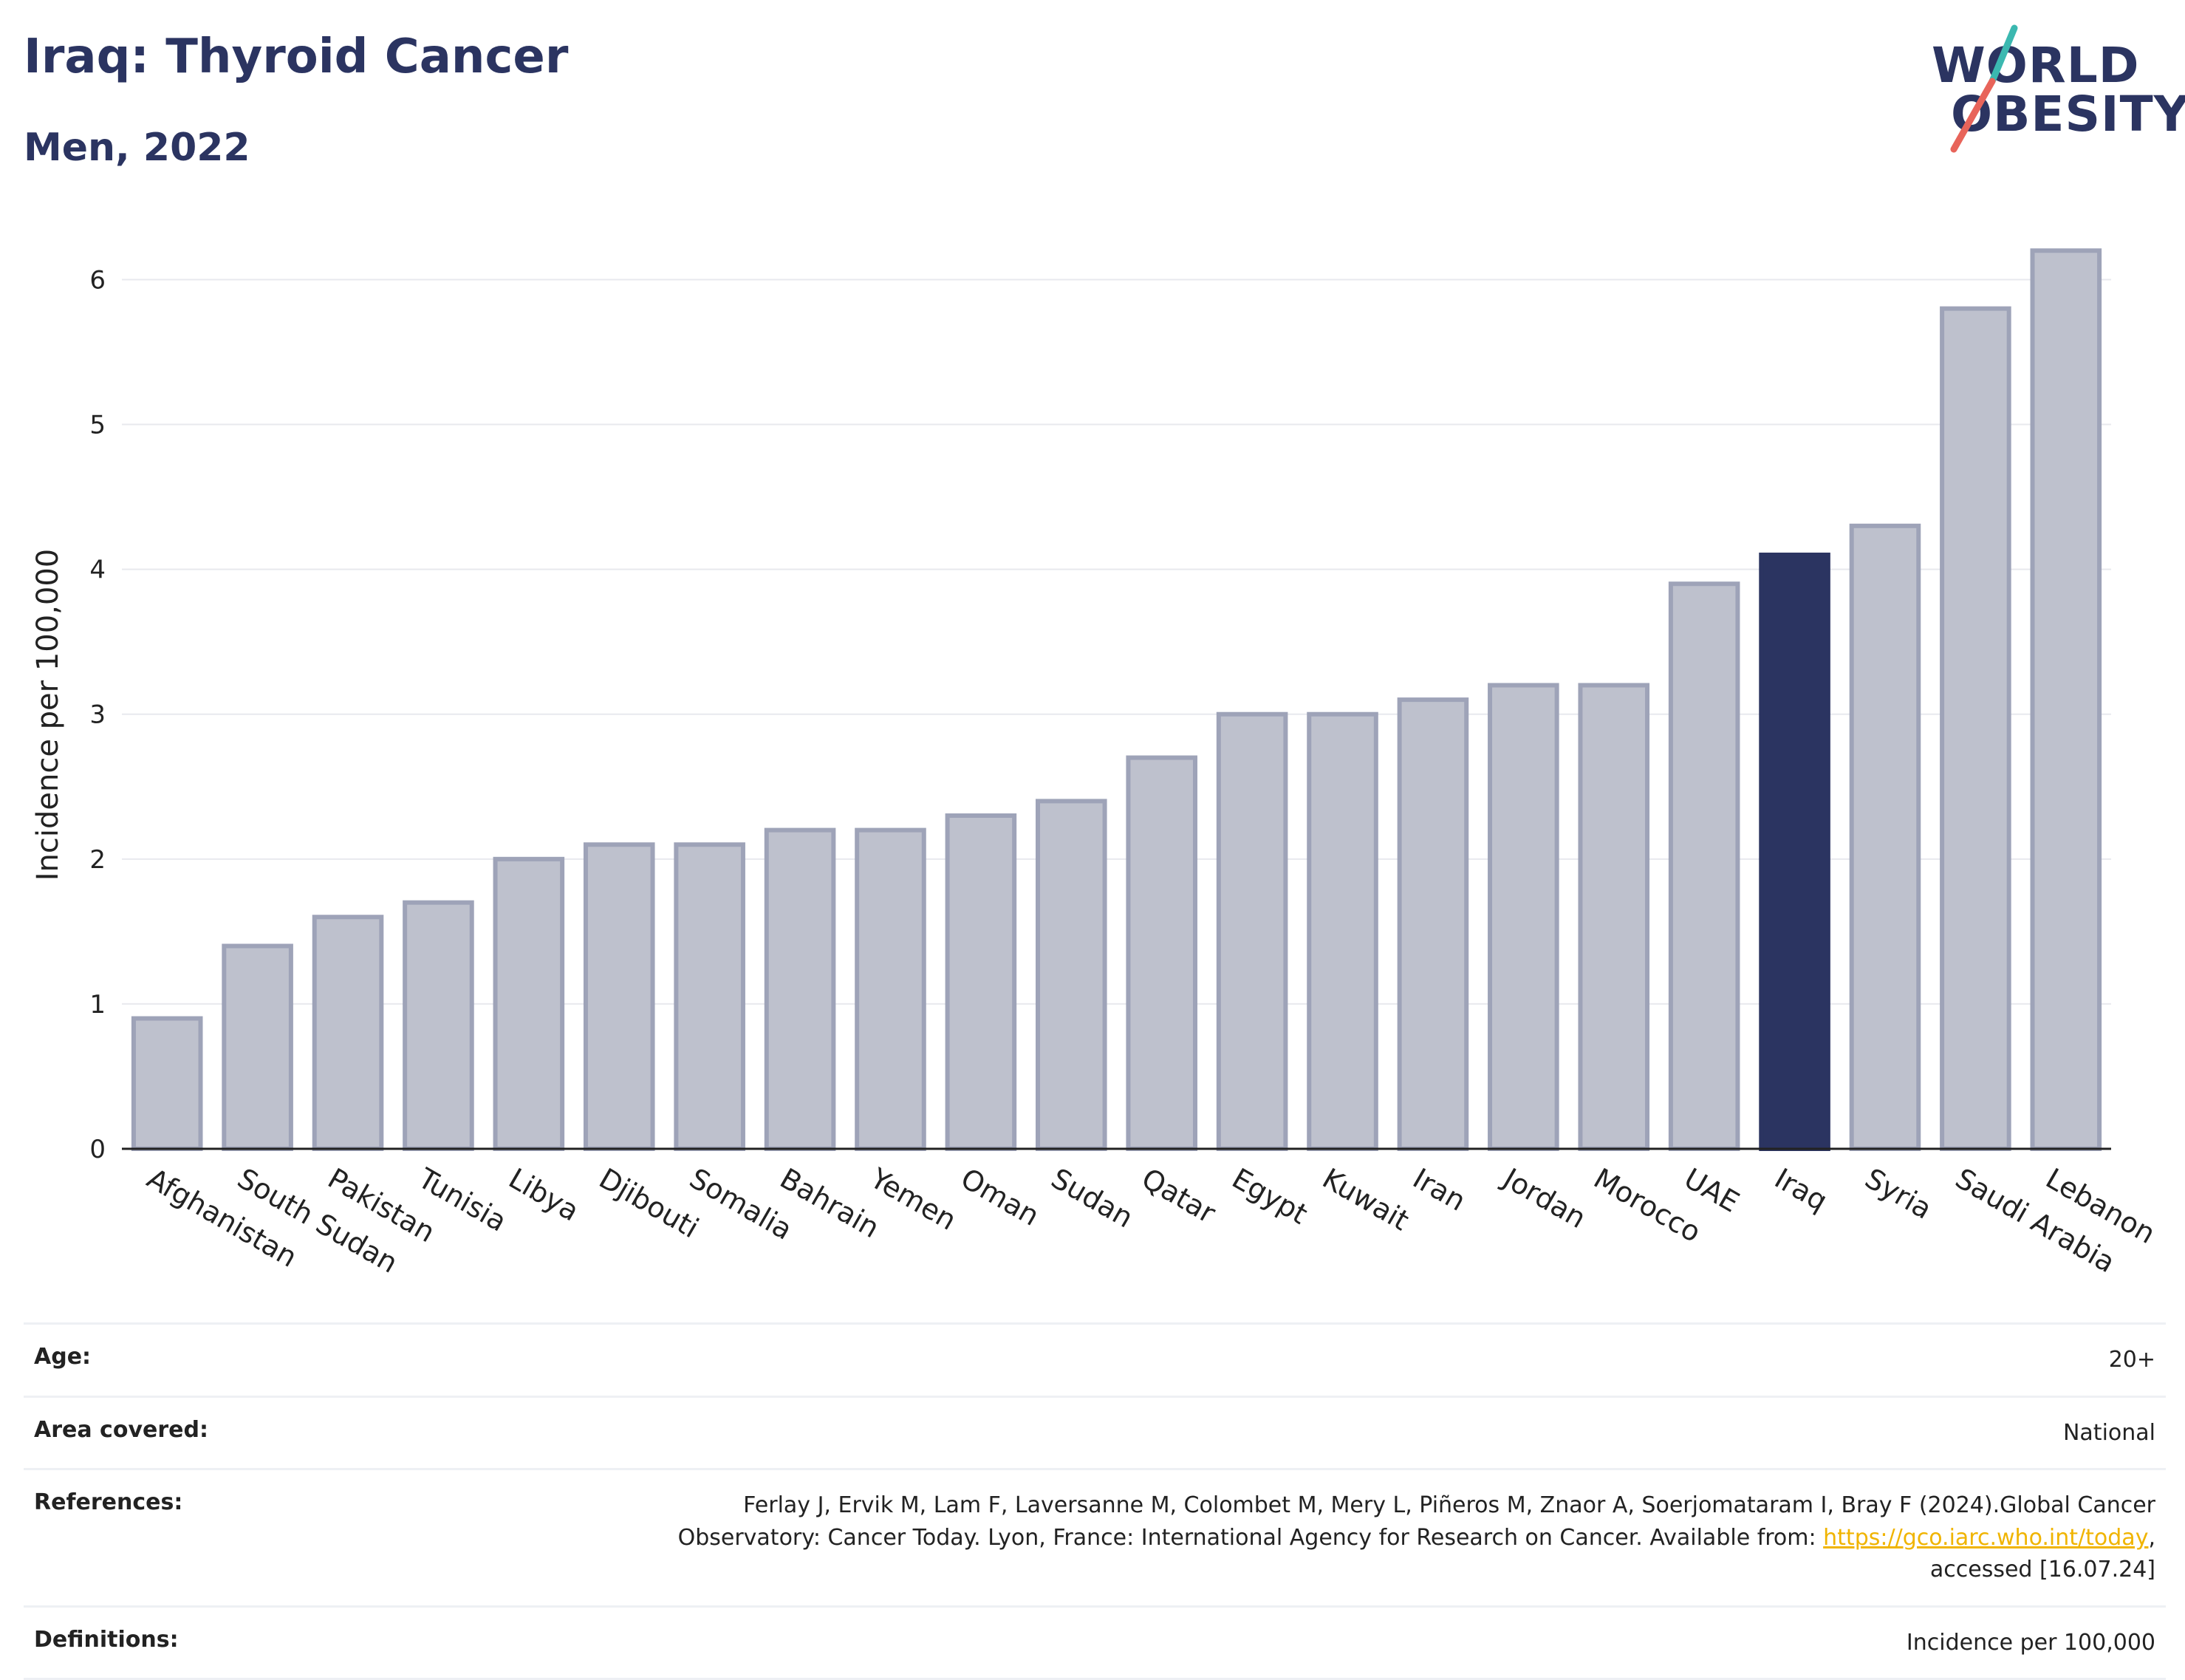 Image resolution: width=2185 pixels, height=1680 pixels. I want to click on y-tick-label: 4, so click(97, 570).